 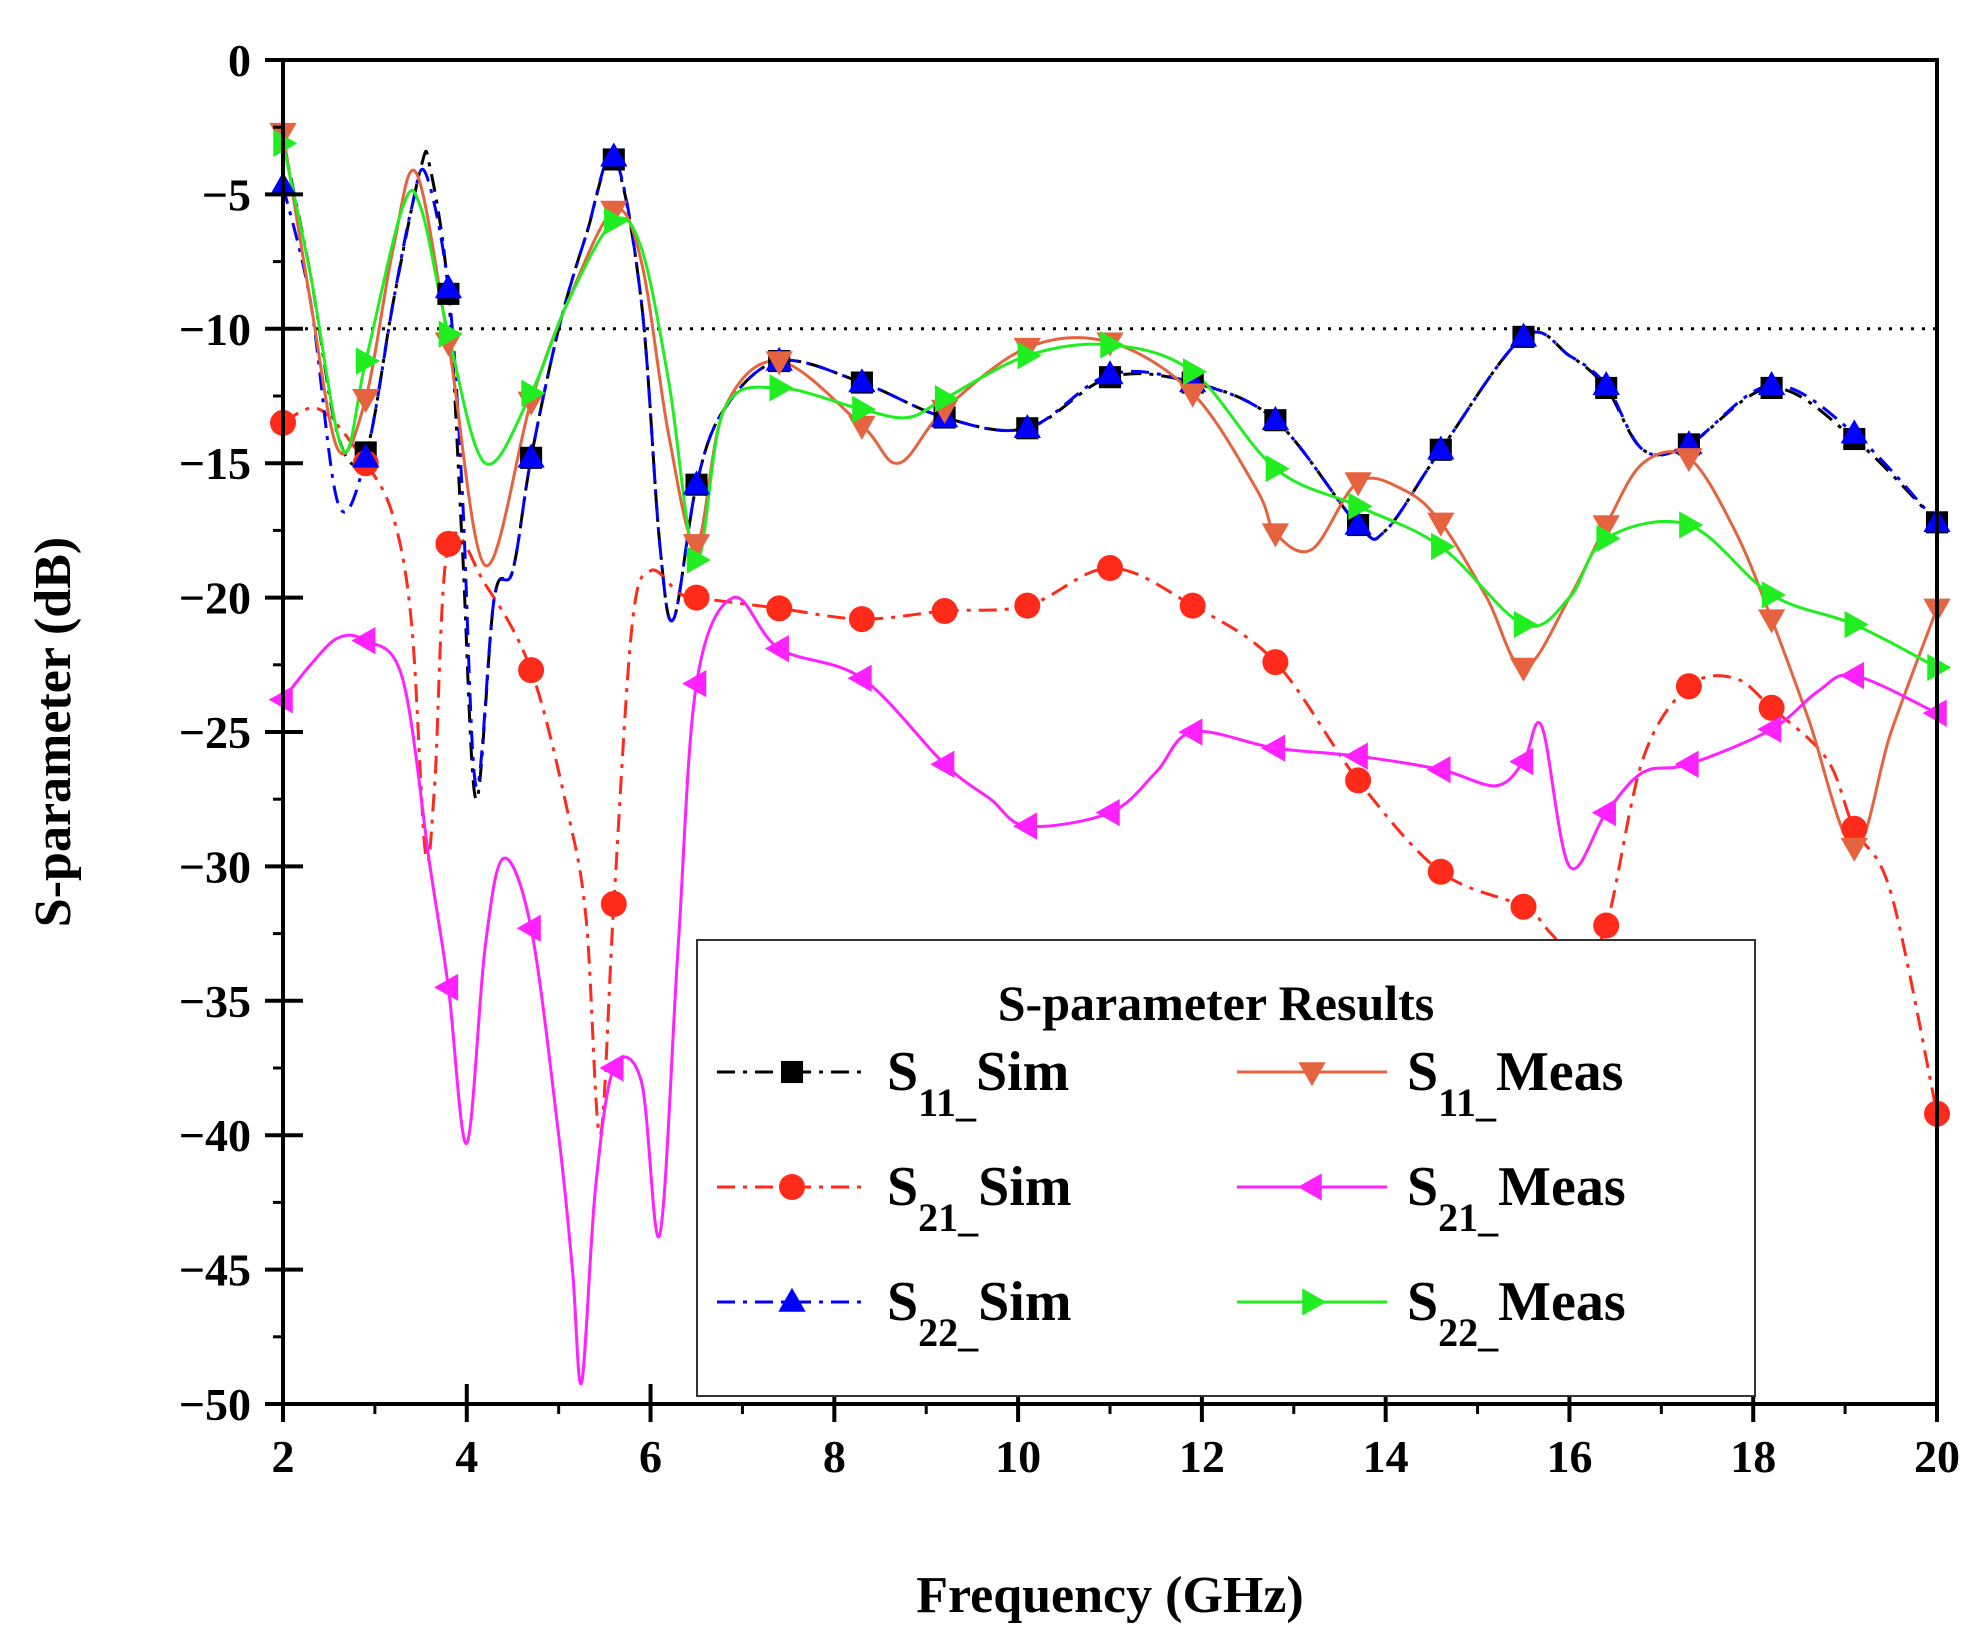 I want to click on legend-label-s11-sim: S11_Sim, so click(x=978, y=1083).